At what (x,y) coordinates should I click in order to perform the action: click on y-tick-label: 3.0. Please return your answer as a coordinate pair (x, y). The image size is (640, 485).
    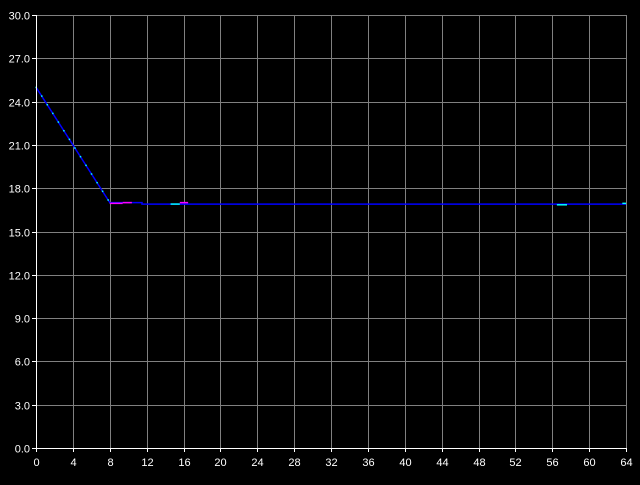
    Looking at the image, I should click on (22, 407).